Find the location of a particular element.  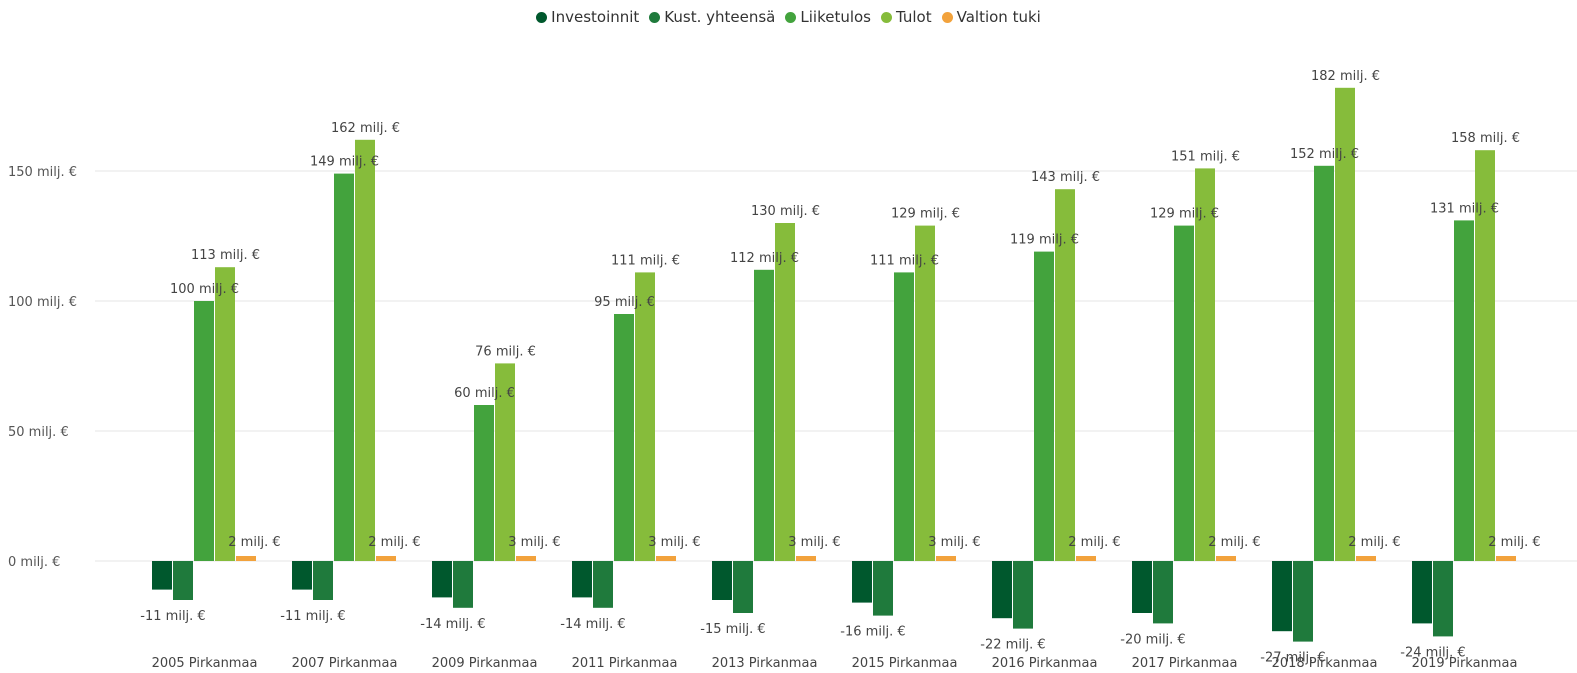

x-tick-label: 2007 Pirkanmaa is located at coordinates (345, 663).